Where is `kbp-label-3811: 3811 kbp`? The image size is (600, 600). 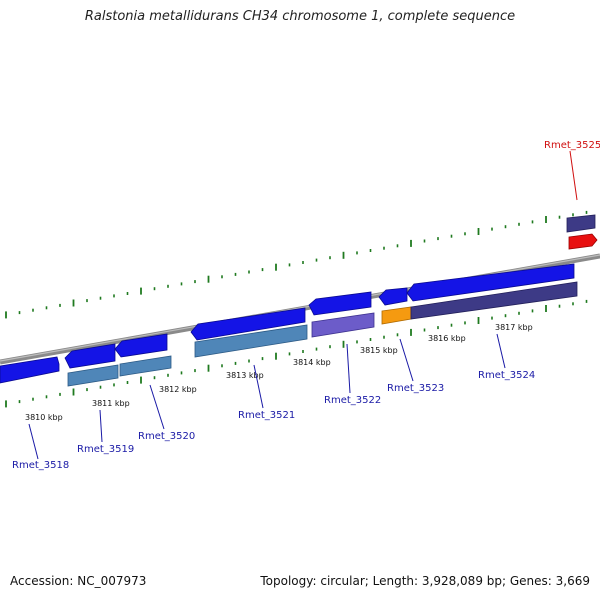 kbp-label-3811: 3811 kbp is located at coordinates (111, 403).